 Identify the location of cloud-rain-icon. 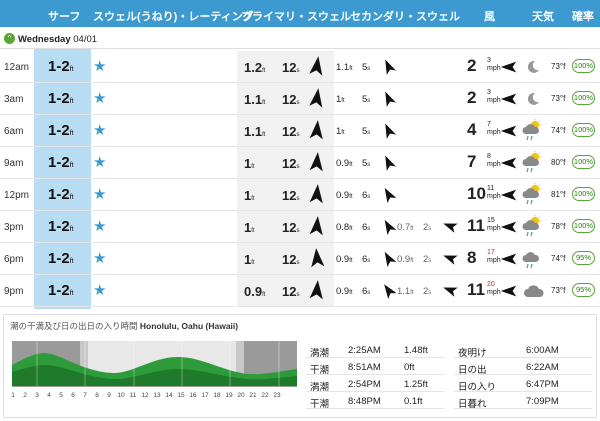
(531, 260).